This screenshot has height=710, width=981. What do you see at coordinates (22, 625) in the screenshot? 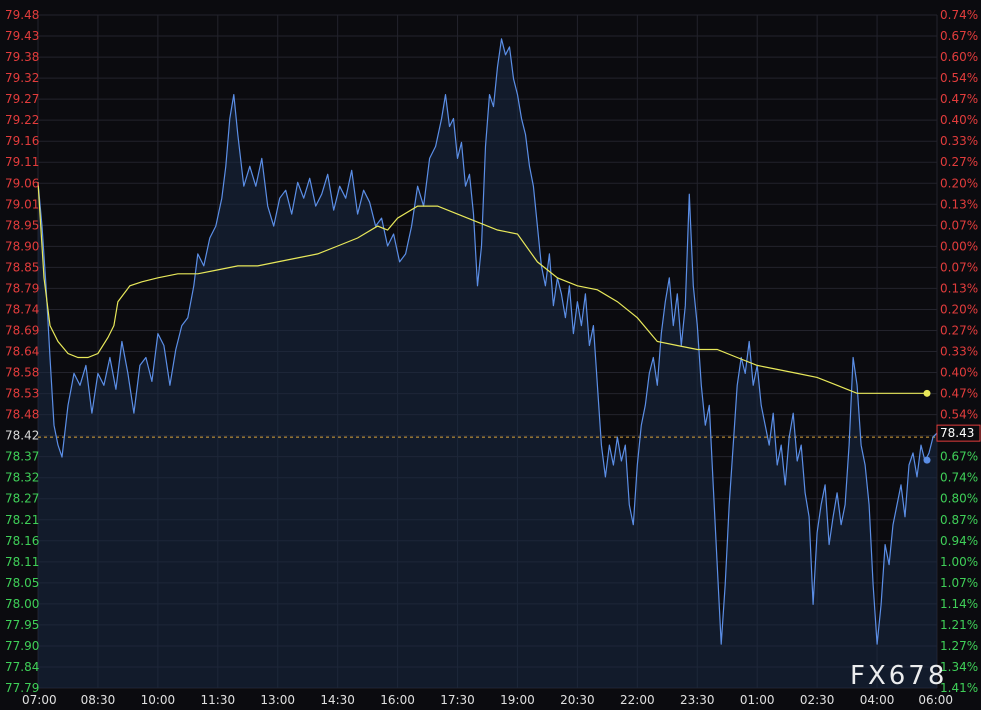
I see `price-tick-label: 77.95` at bounding box center [22, 625].